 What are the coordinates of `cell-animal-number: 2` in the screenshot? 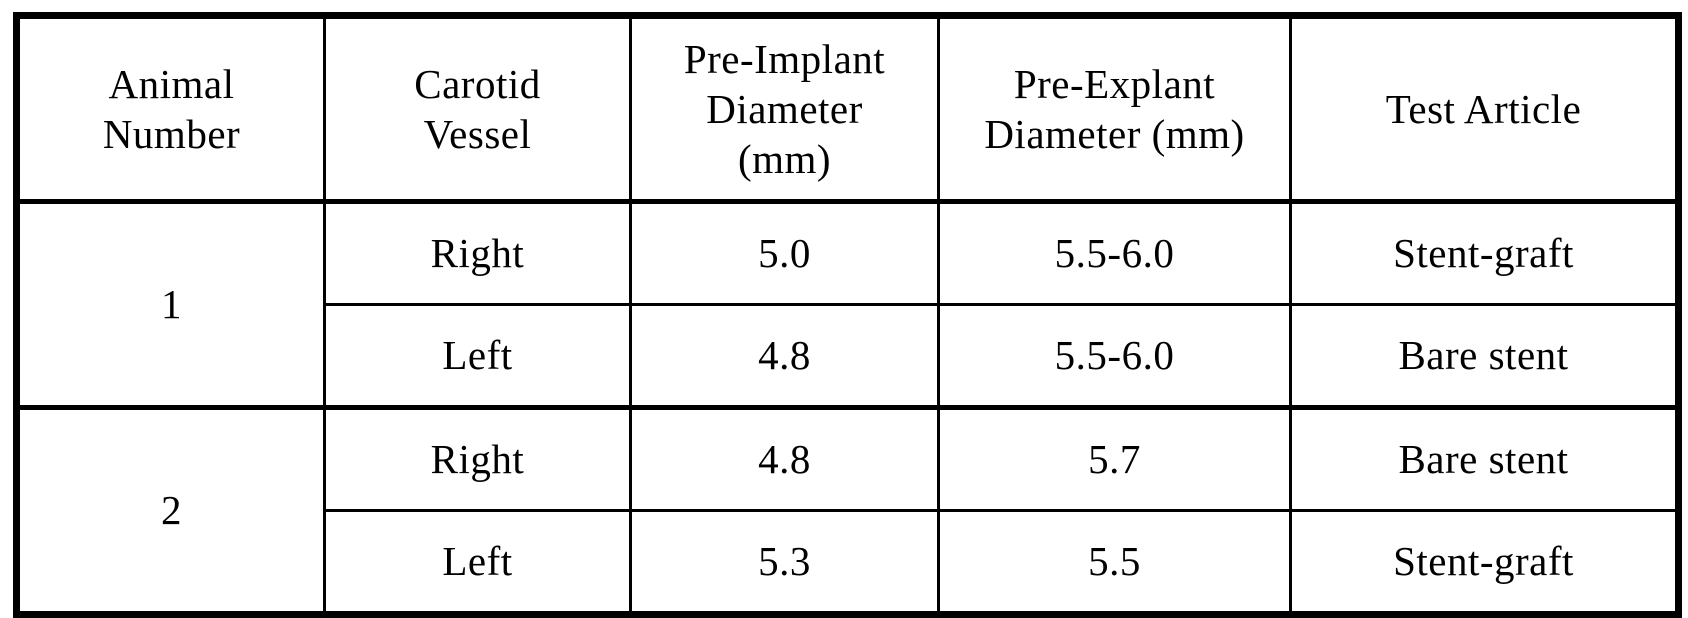 It's located at (170, 510).